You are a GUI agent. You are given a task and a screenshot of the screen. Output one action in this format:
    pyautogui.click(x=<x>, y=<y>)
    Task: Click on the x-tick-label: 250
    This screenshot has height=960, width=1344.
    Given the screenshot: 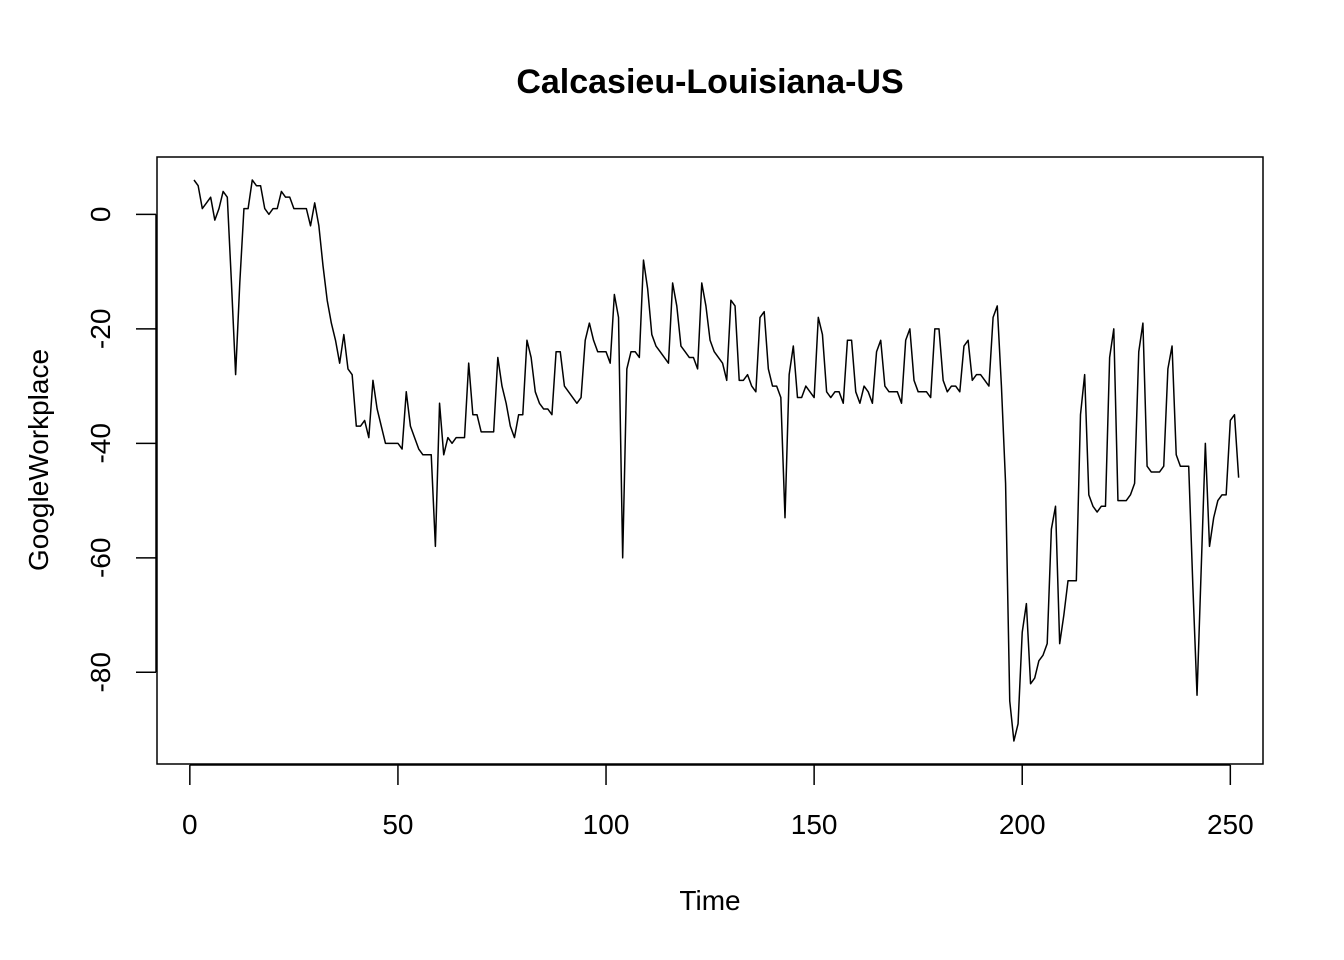 What is the action you would take?
    pyautogui.click(x=1230, y=824)
    